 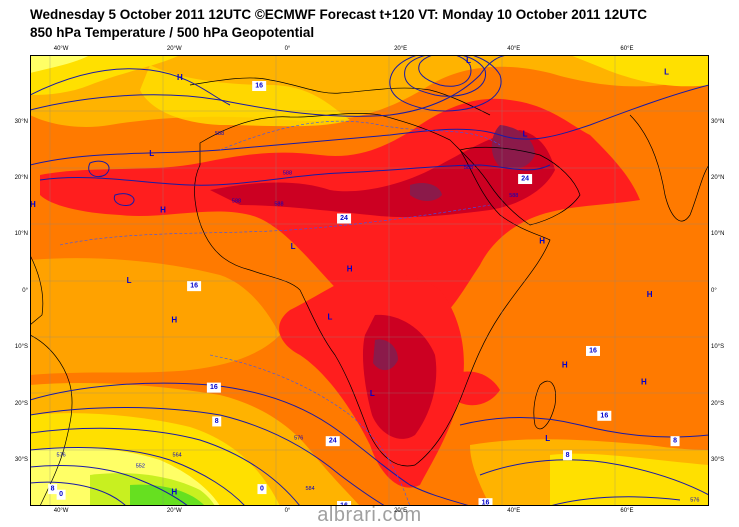 I want to click on lat-tick-label-right: 30°S, so click(x=723, y=460).